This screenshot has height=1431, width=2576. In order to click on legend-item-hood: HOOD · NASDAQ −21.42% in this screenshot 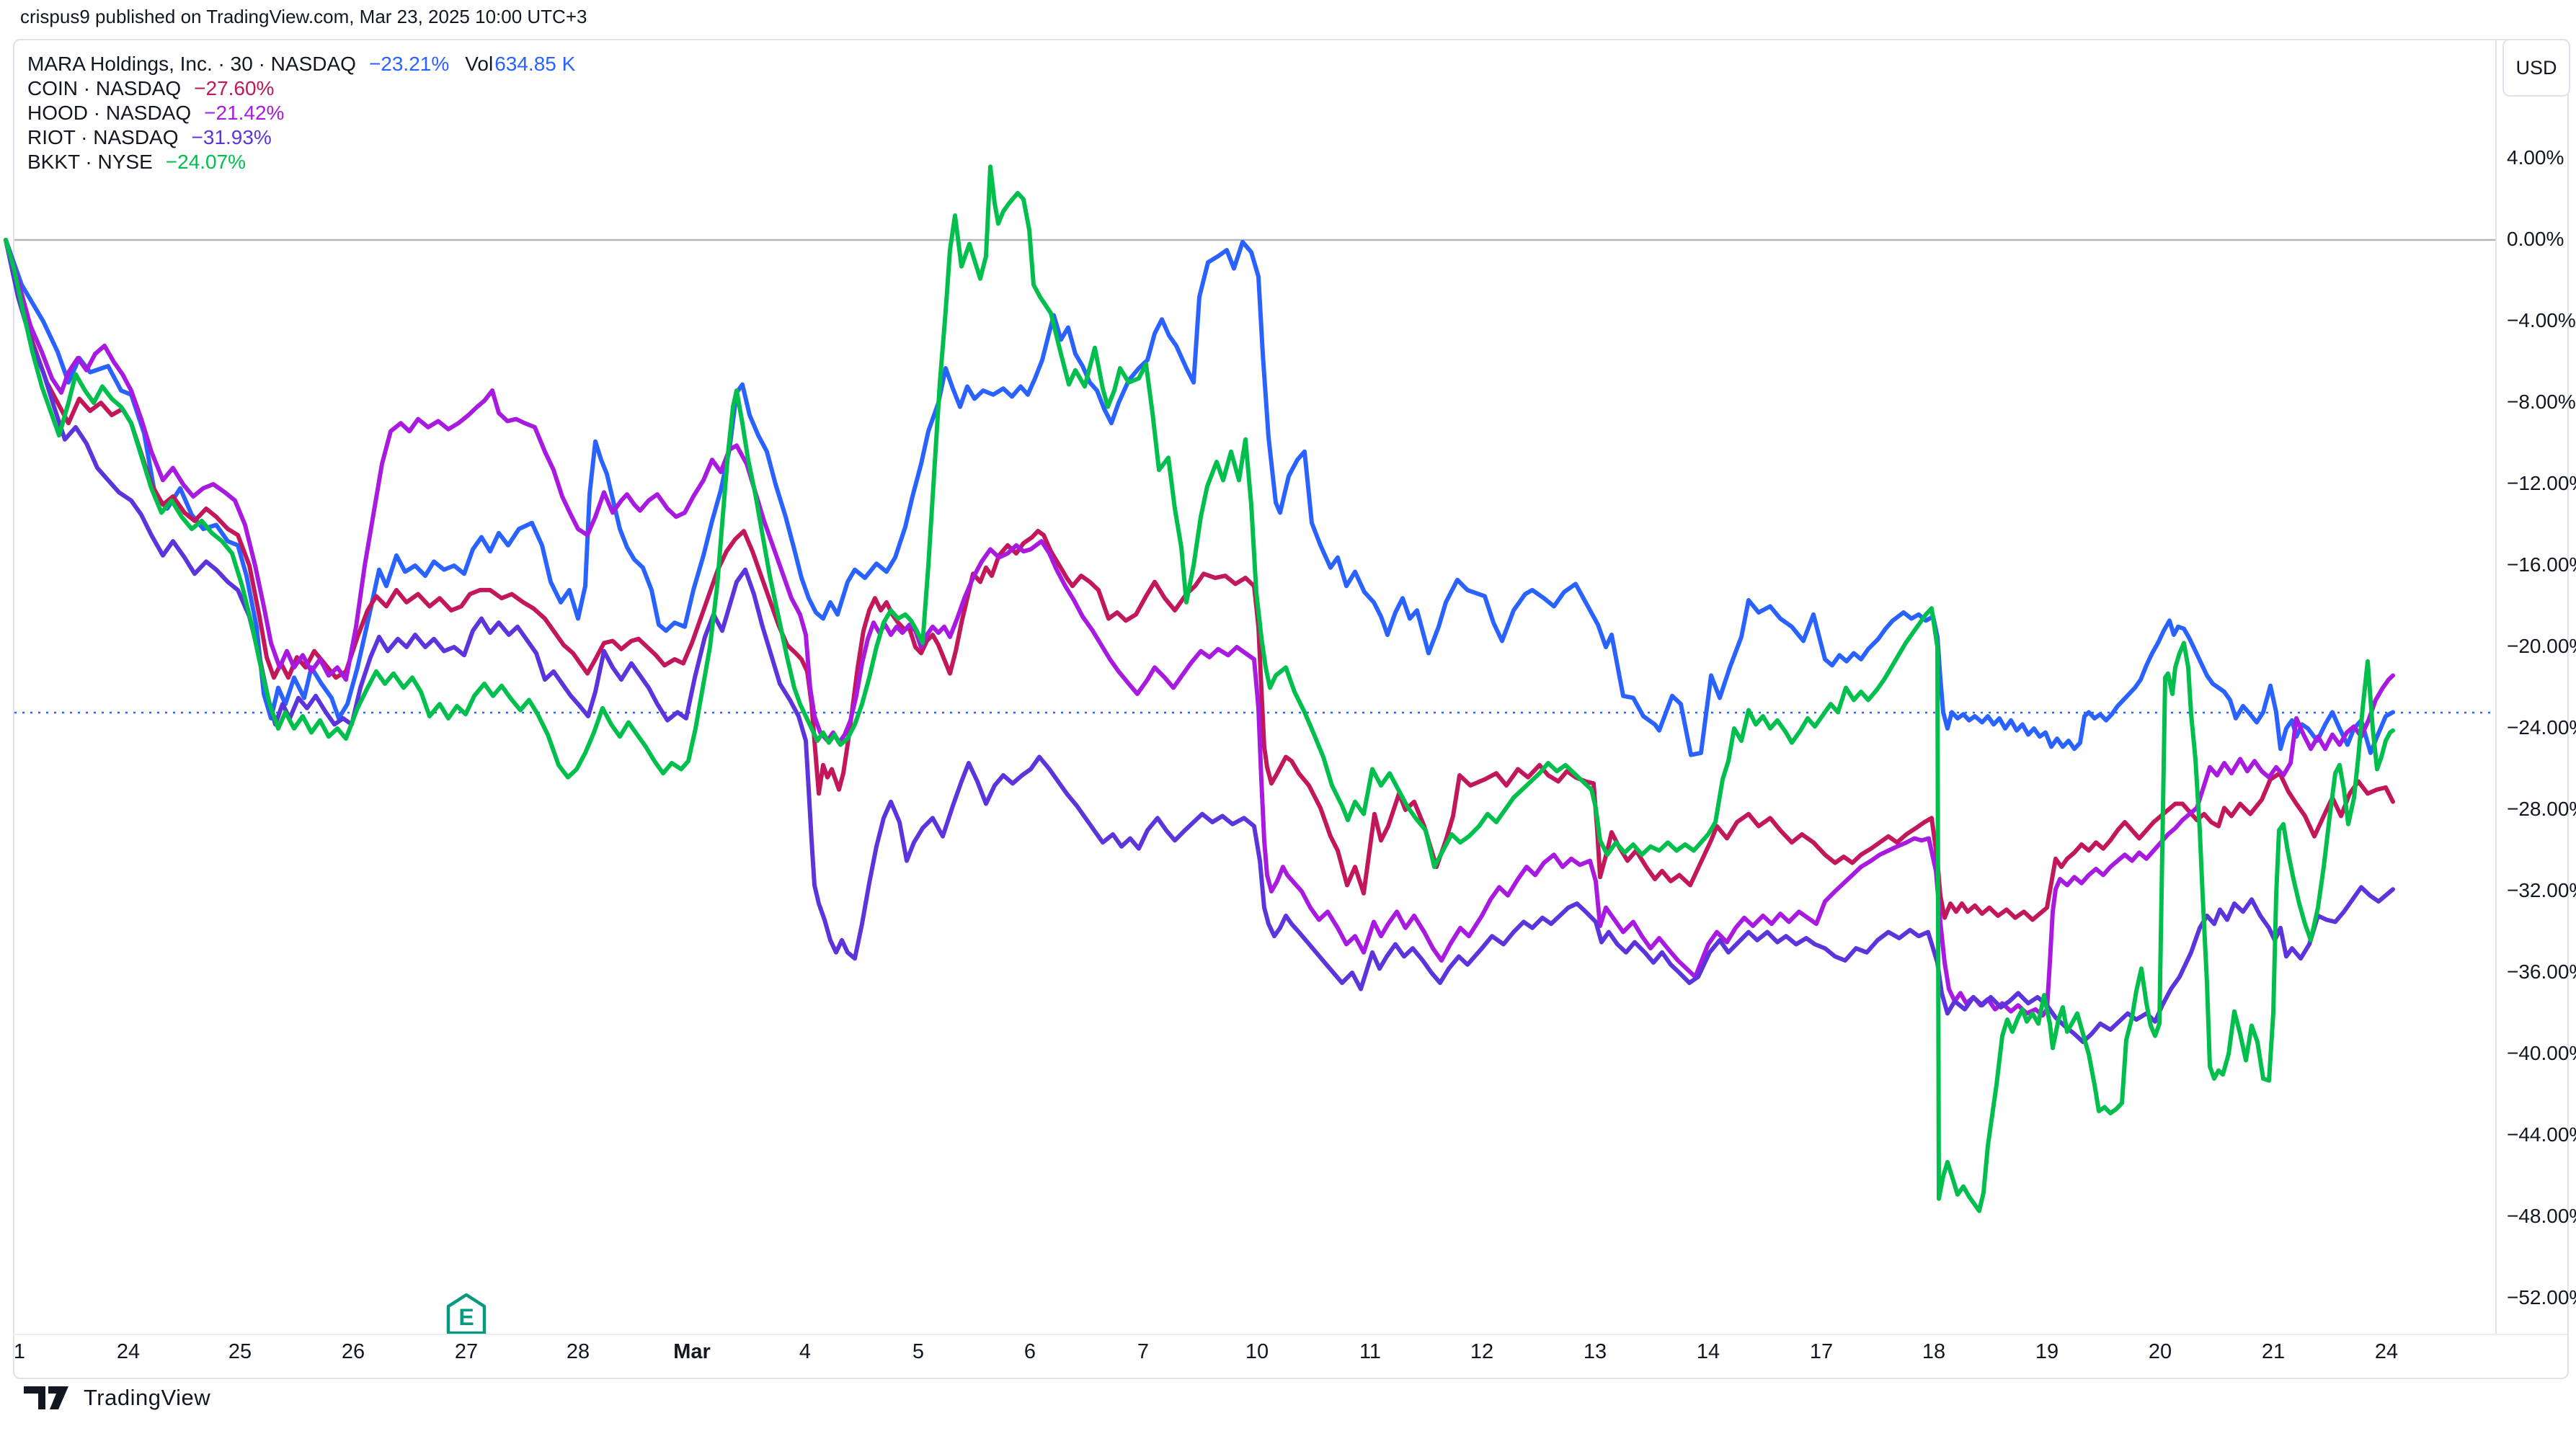, I will do `click(301, 113)`.